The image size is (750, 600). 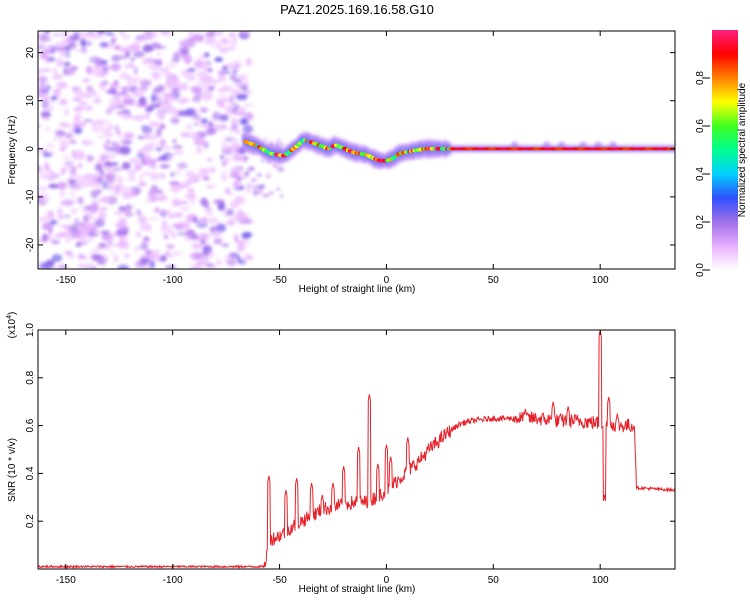 What do you see at coordinates (600, 580) in the screenshot?
I see `x-tick-label: 100` at bounding box center [600, 580].